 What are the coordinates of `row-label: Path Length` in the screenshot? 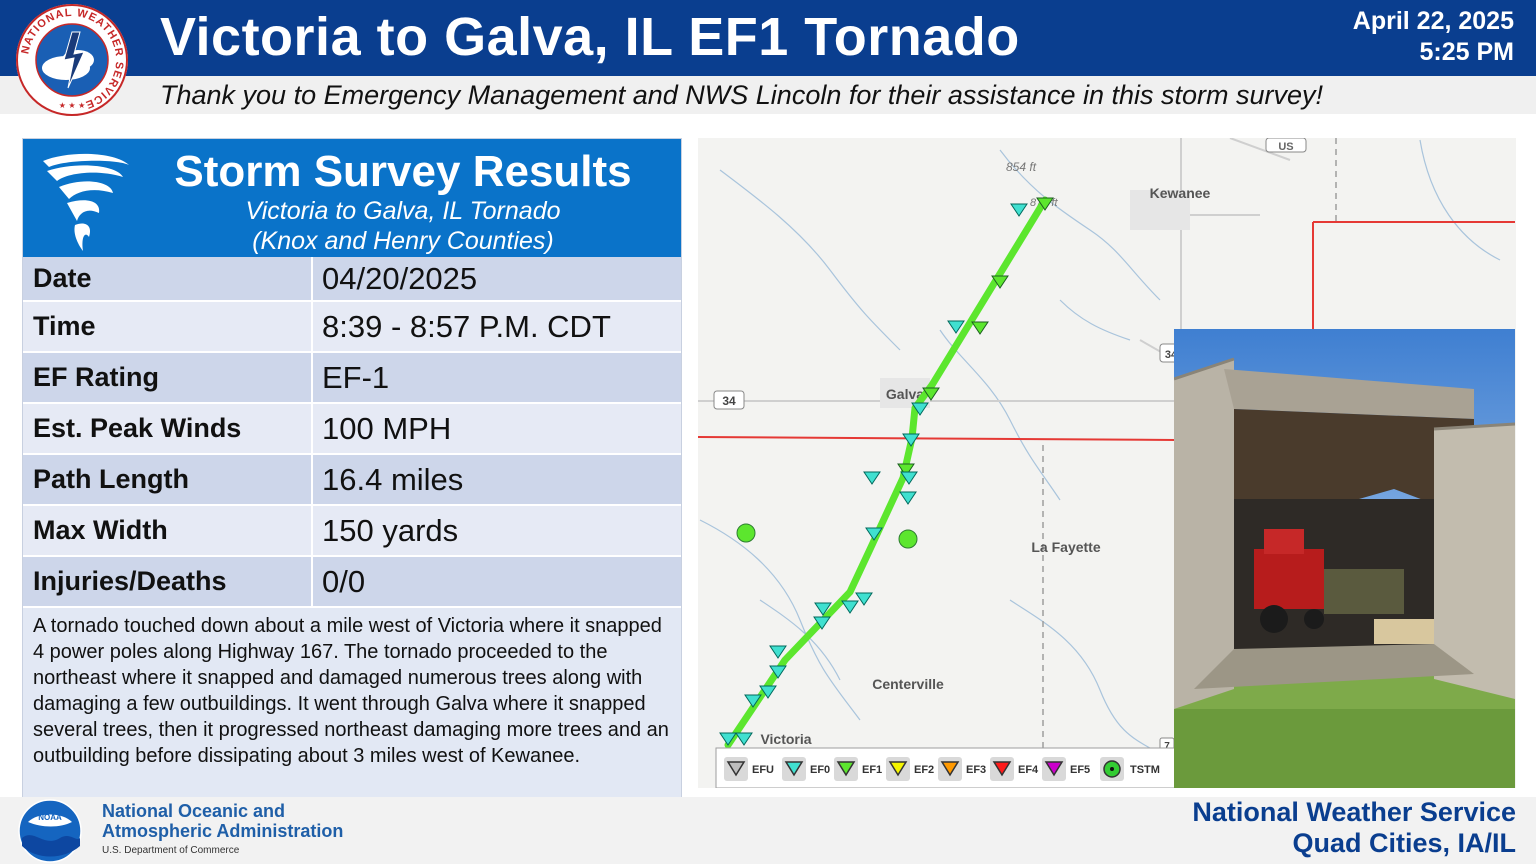 It's located at (168, 480).